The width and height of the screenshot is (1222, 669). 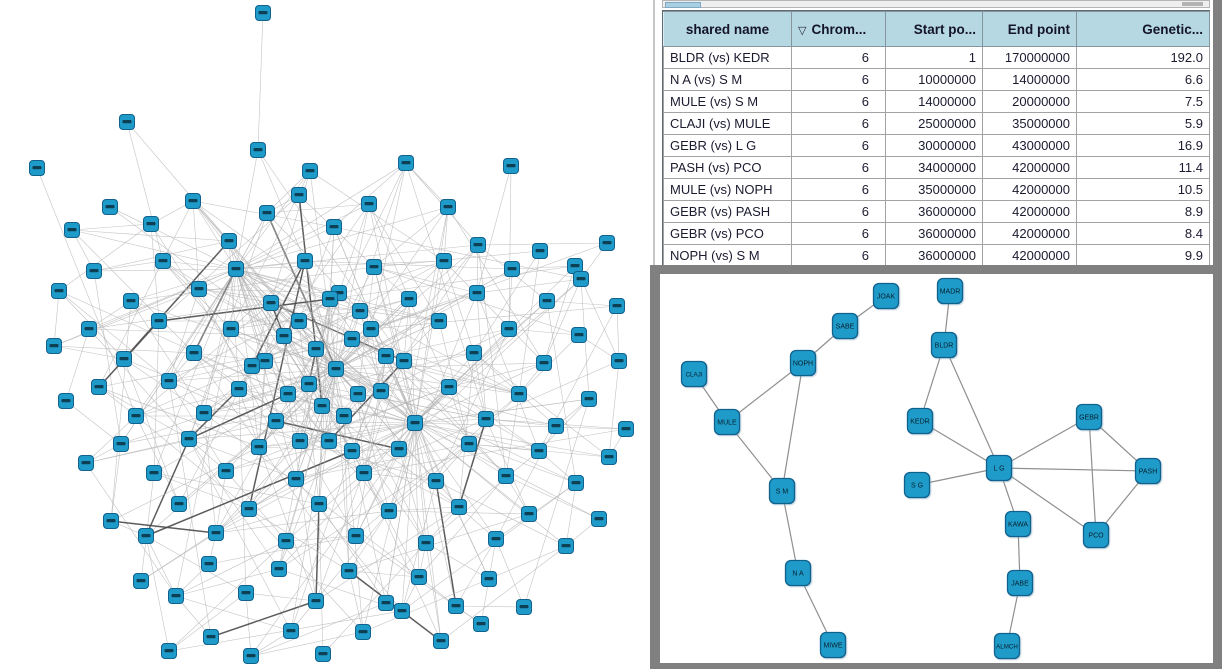 What do you see at coordinates (845, 326) in the screenshot?
I see `graph-node-SABE: SABE` at bounding box center [845, 326].